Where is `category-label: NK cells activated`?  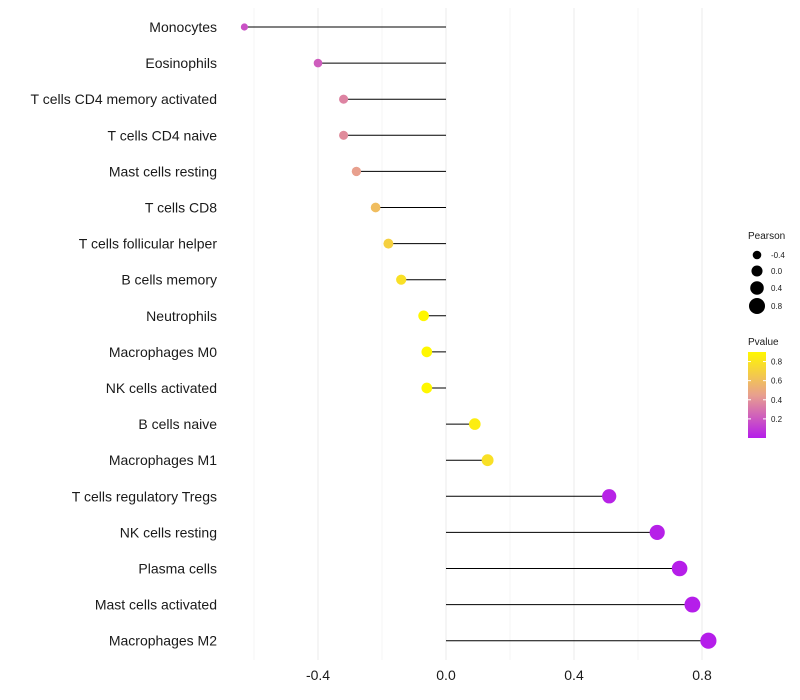 category-label: NK cells activated is located at coordinates (161, 388).